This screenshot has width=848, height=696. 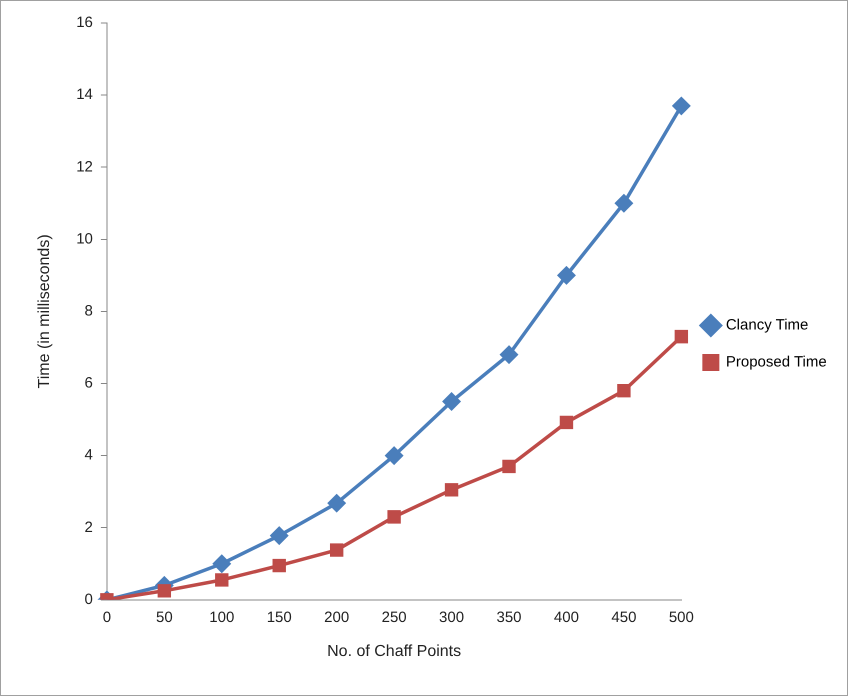 I want to click on x-tick-label: 450, so click(x=623, y=617).